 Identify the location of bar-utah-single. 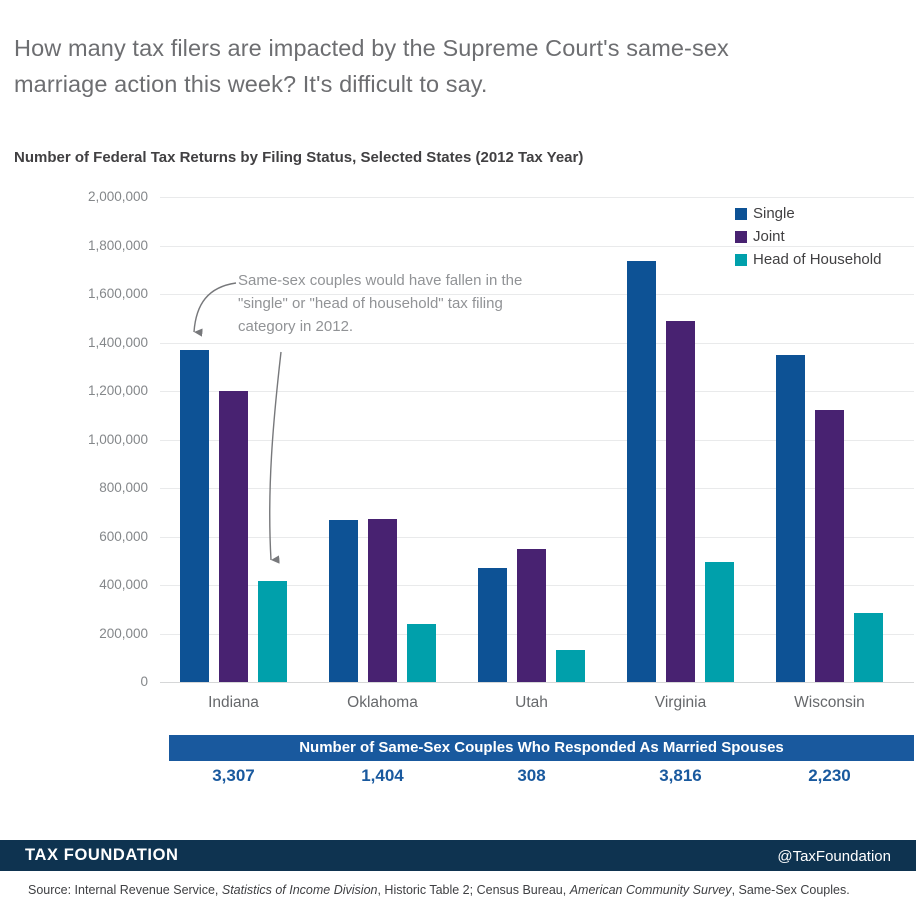
(492, 624).